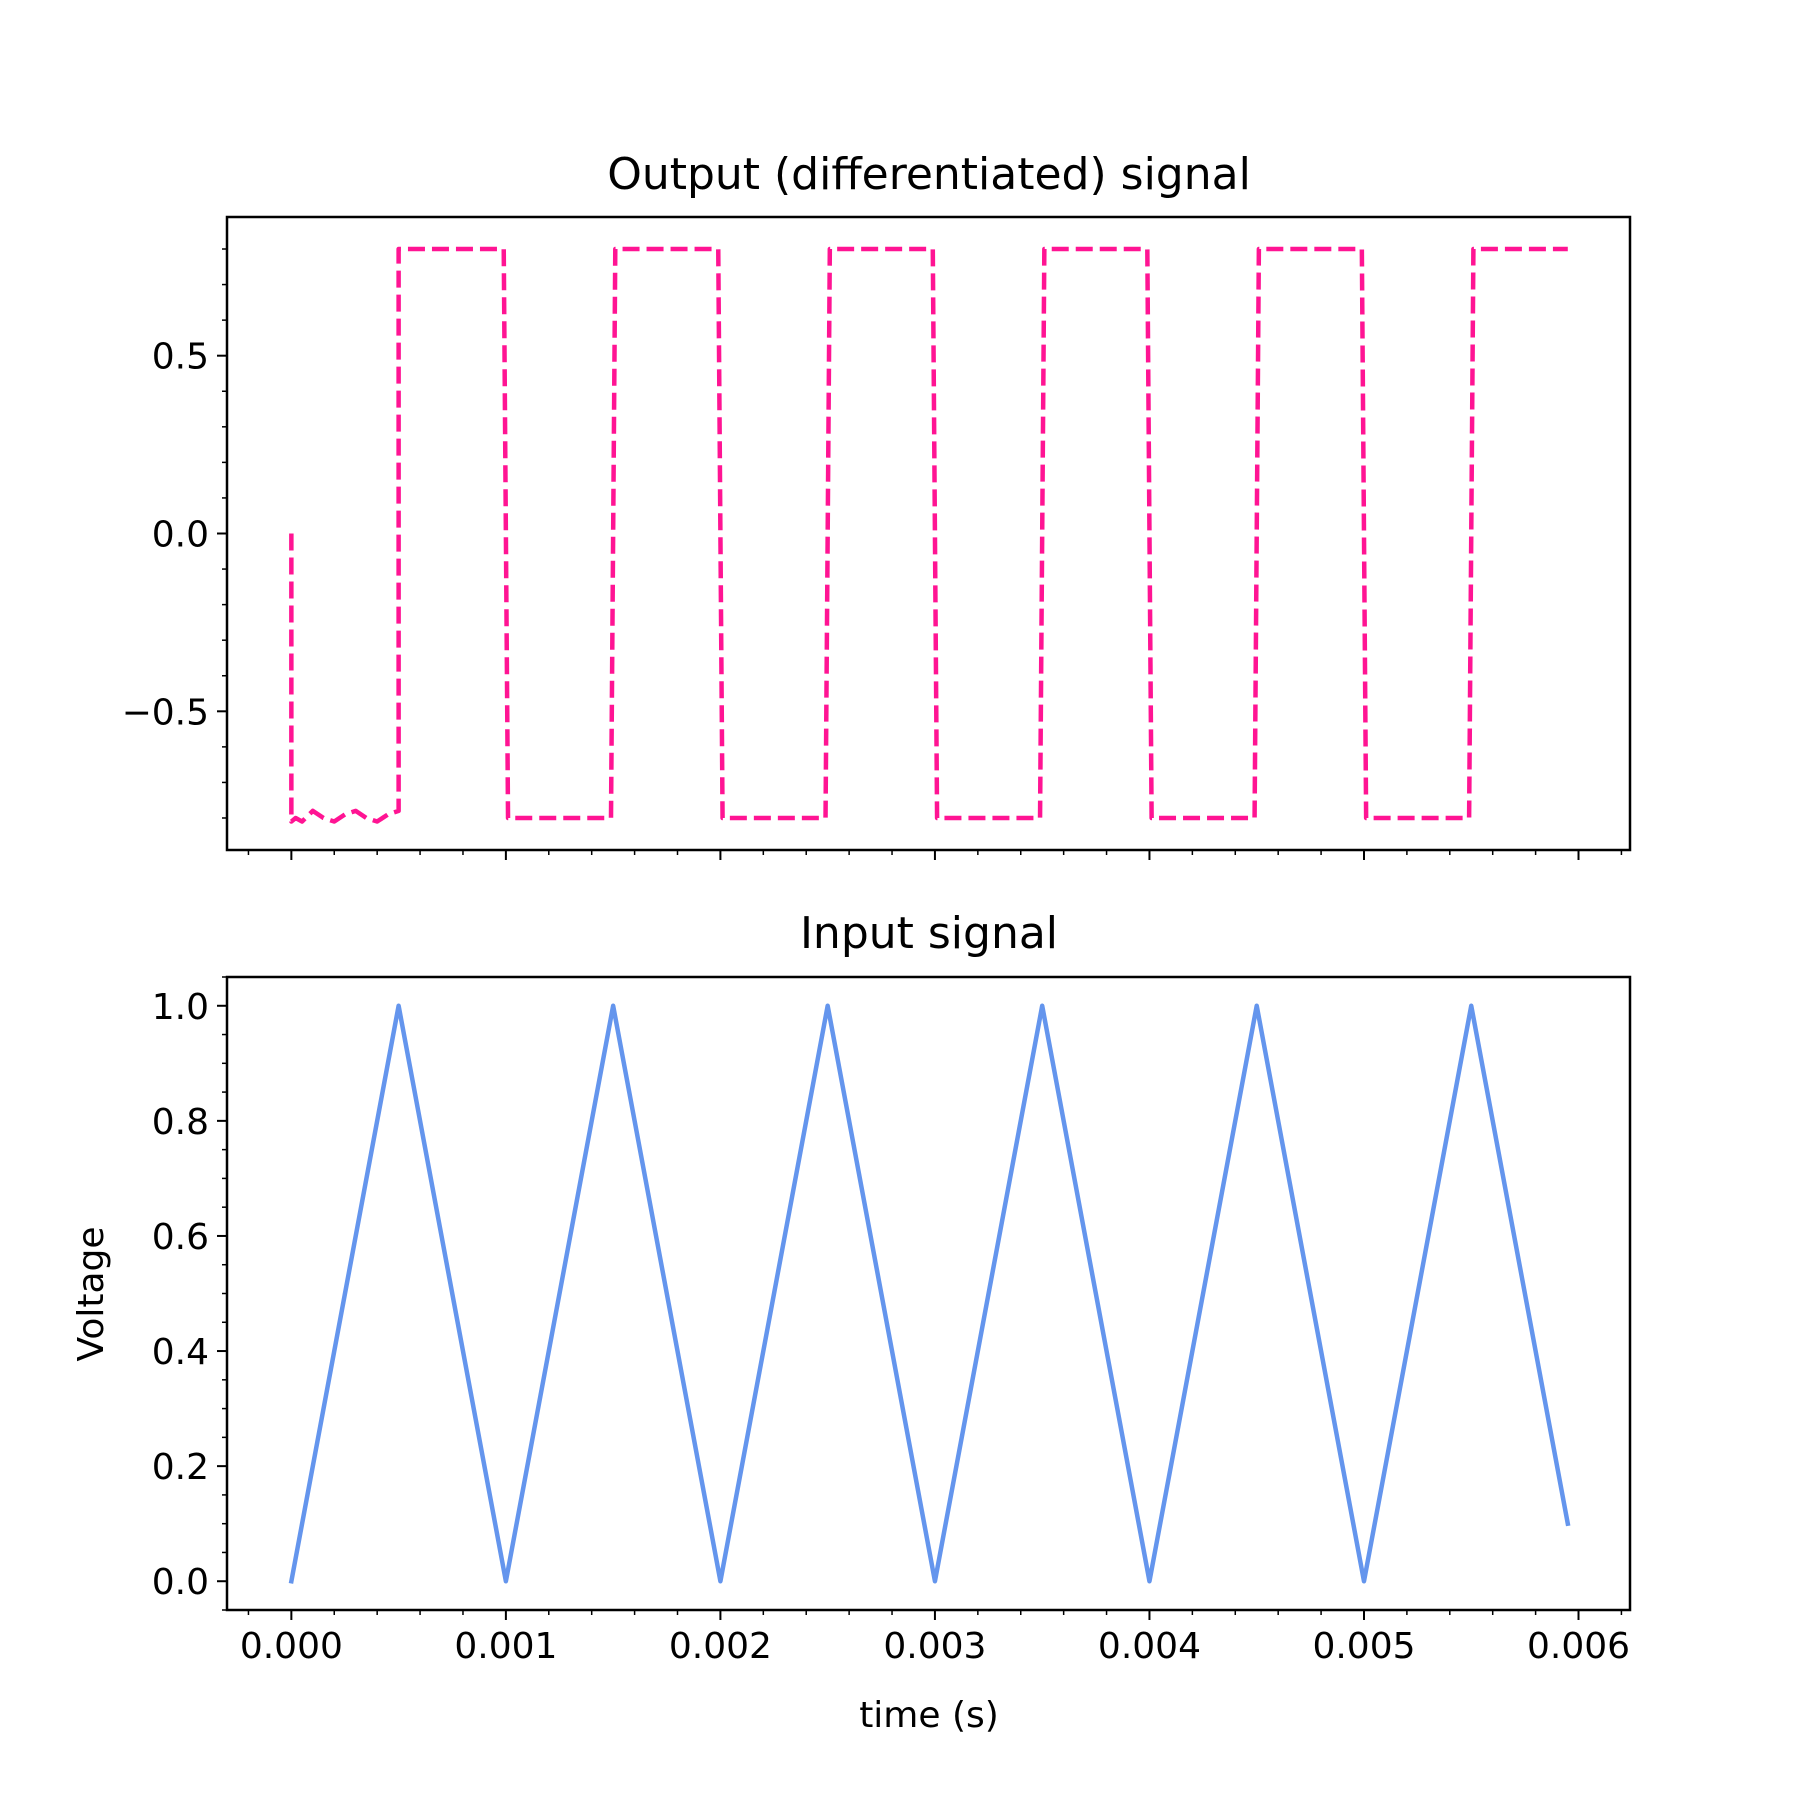  What do you see at coordinates (291, 1646) in the screenshot?
I see `input-signal-x-tick-label: 0.000` at bounding box center [291, 1646].